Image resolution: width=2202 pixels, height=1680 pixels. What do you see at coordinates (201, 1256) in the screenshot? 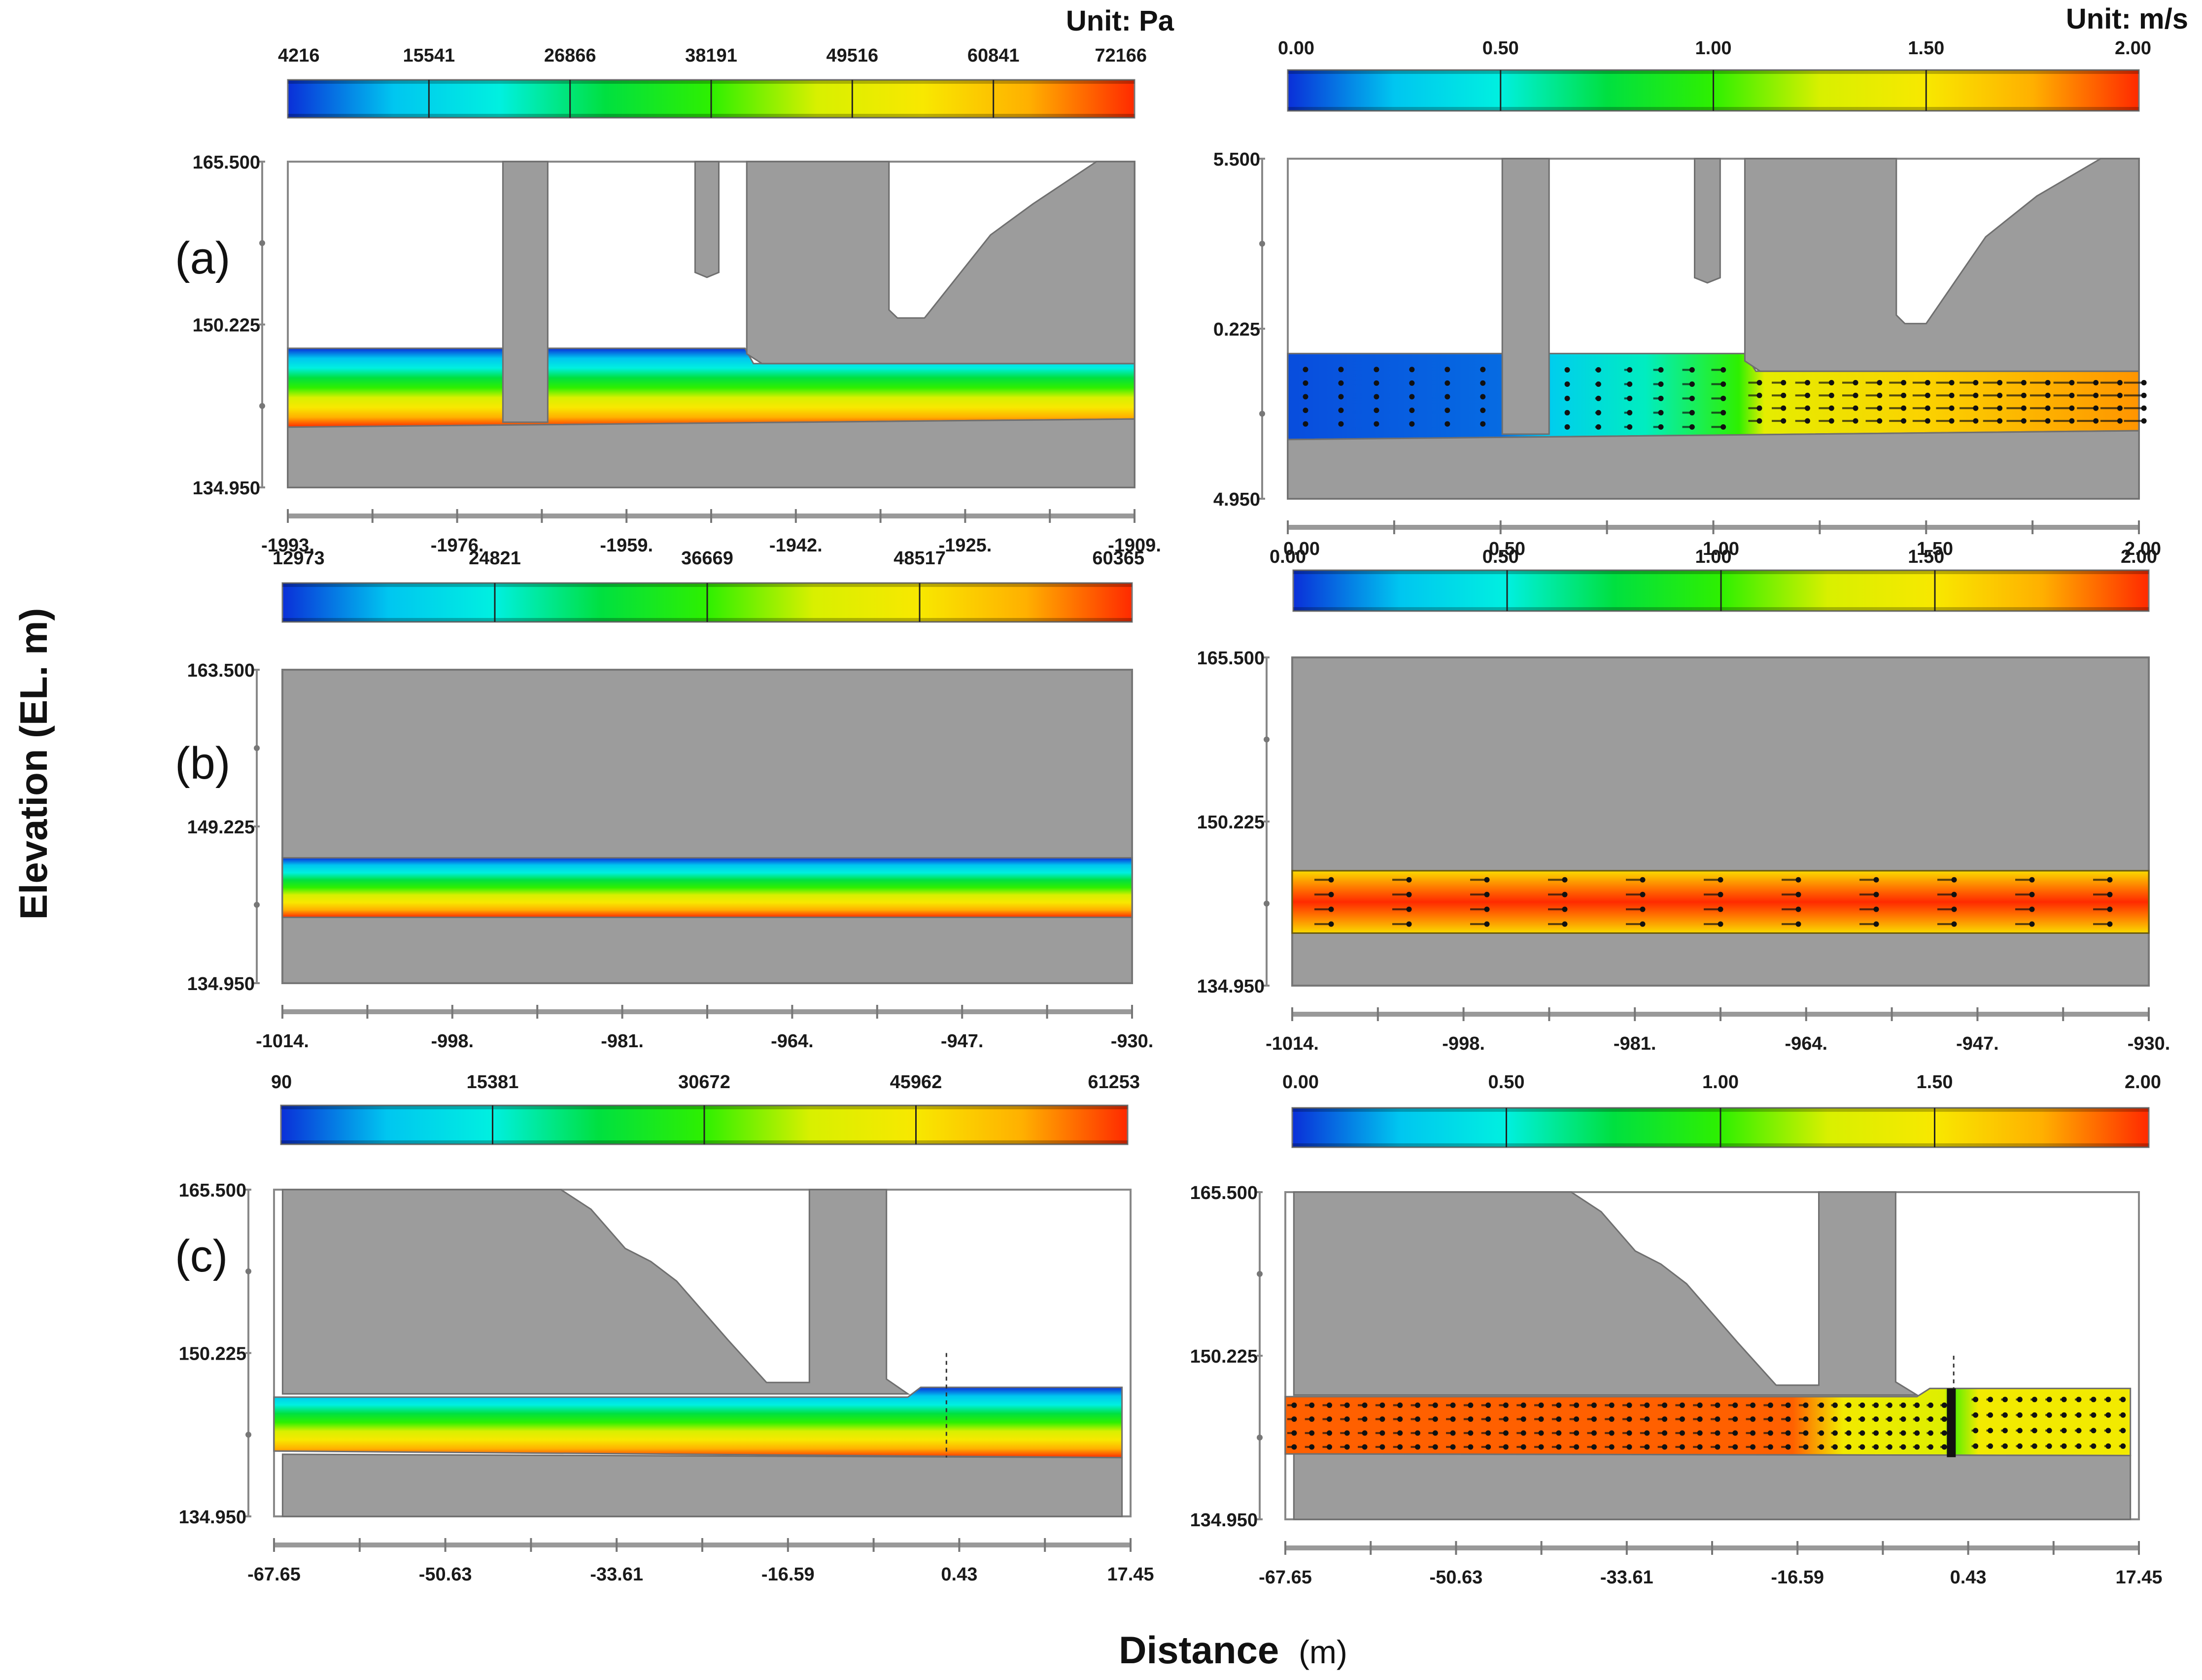
I see `panel-label-c: (c)` at bounding box center [201, 1256].